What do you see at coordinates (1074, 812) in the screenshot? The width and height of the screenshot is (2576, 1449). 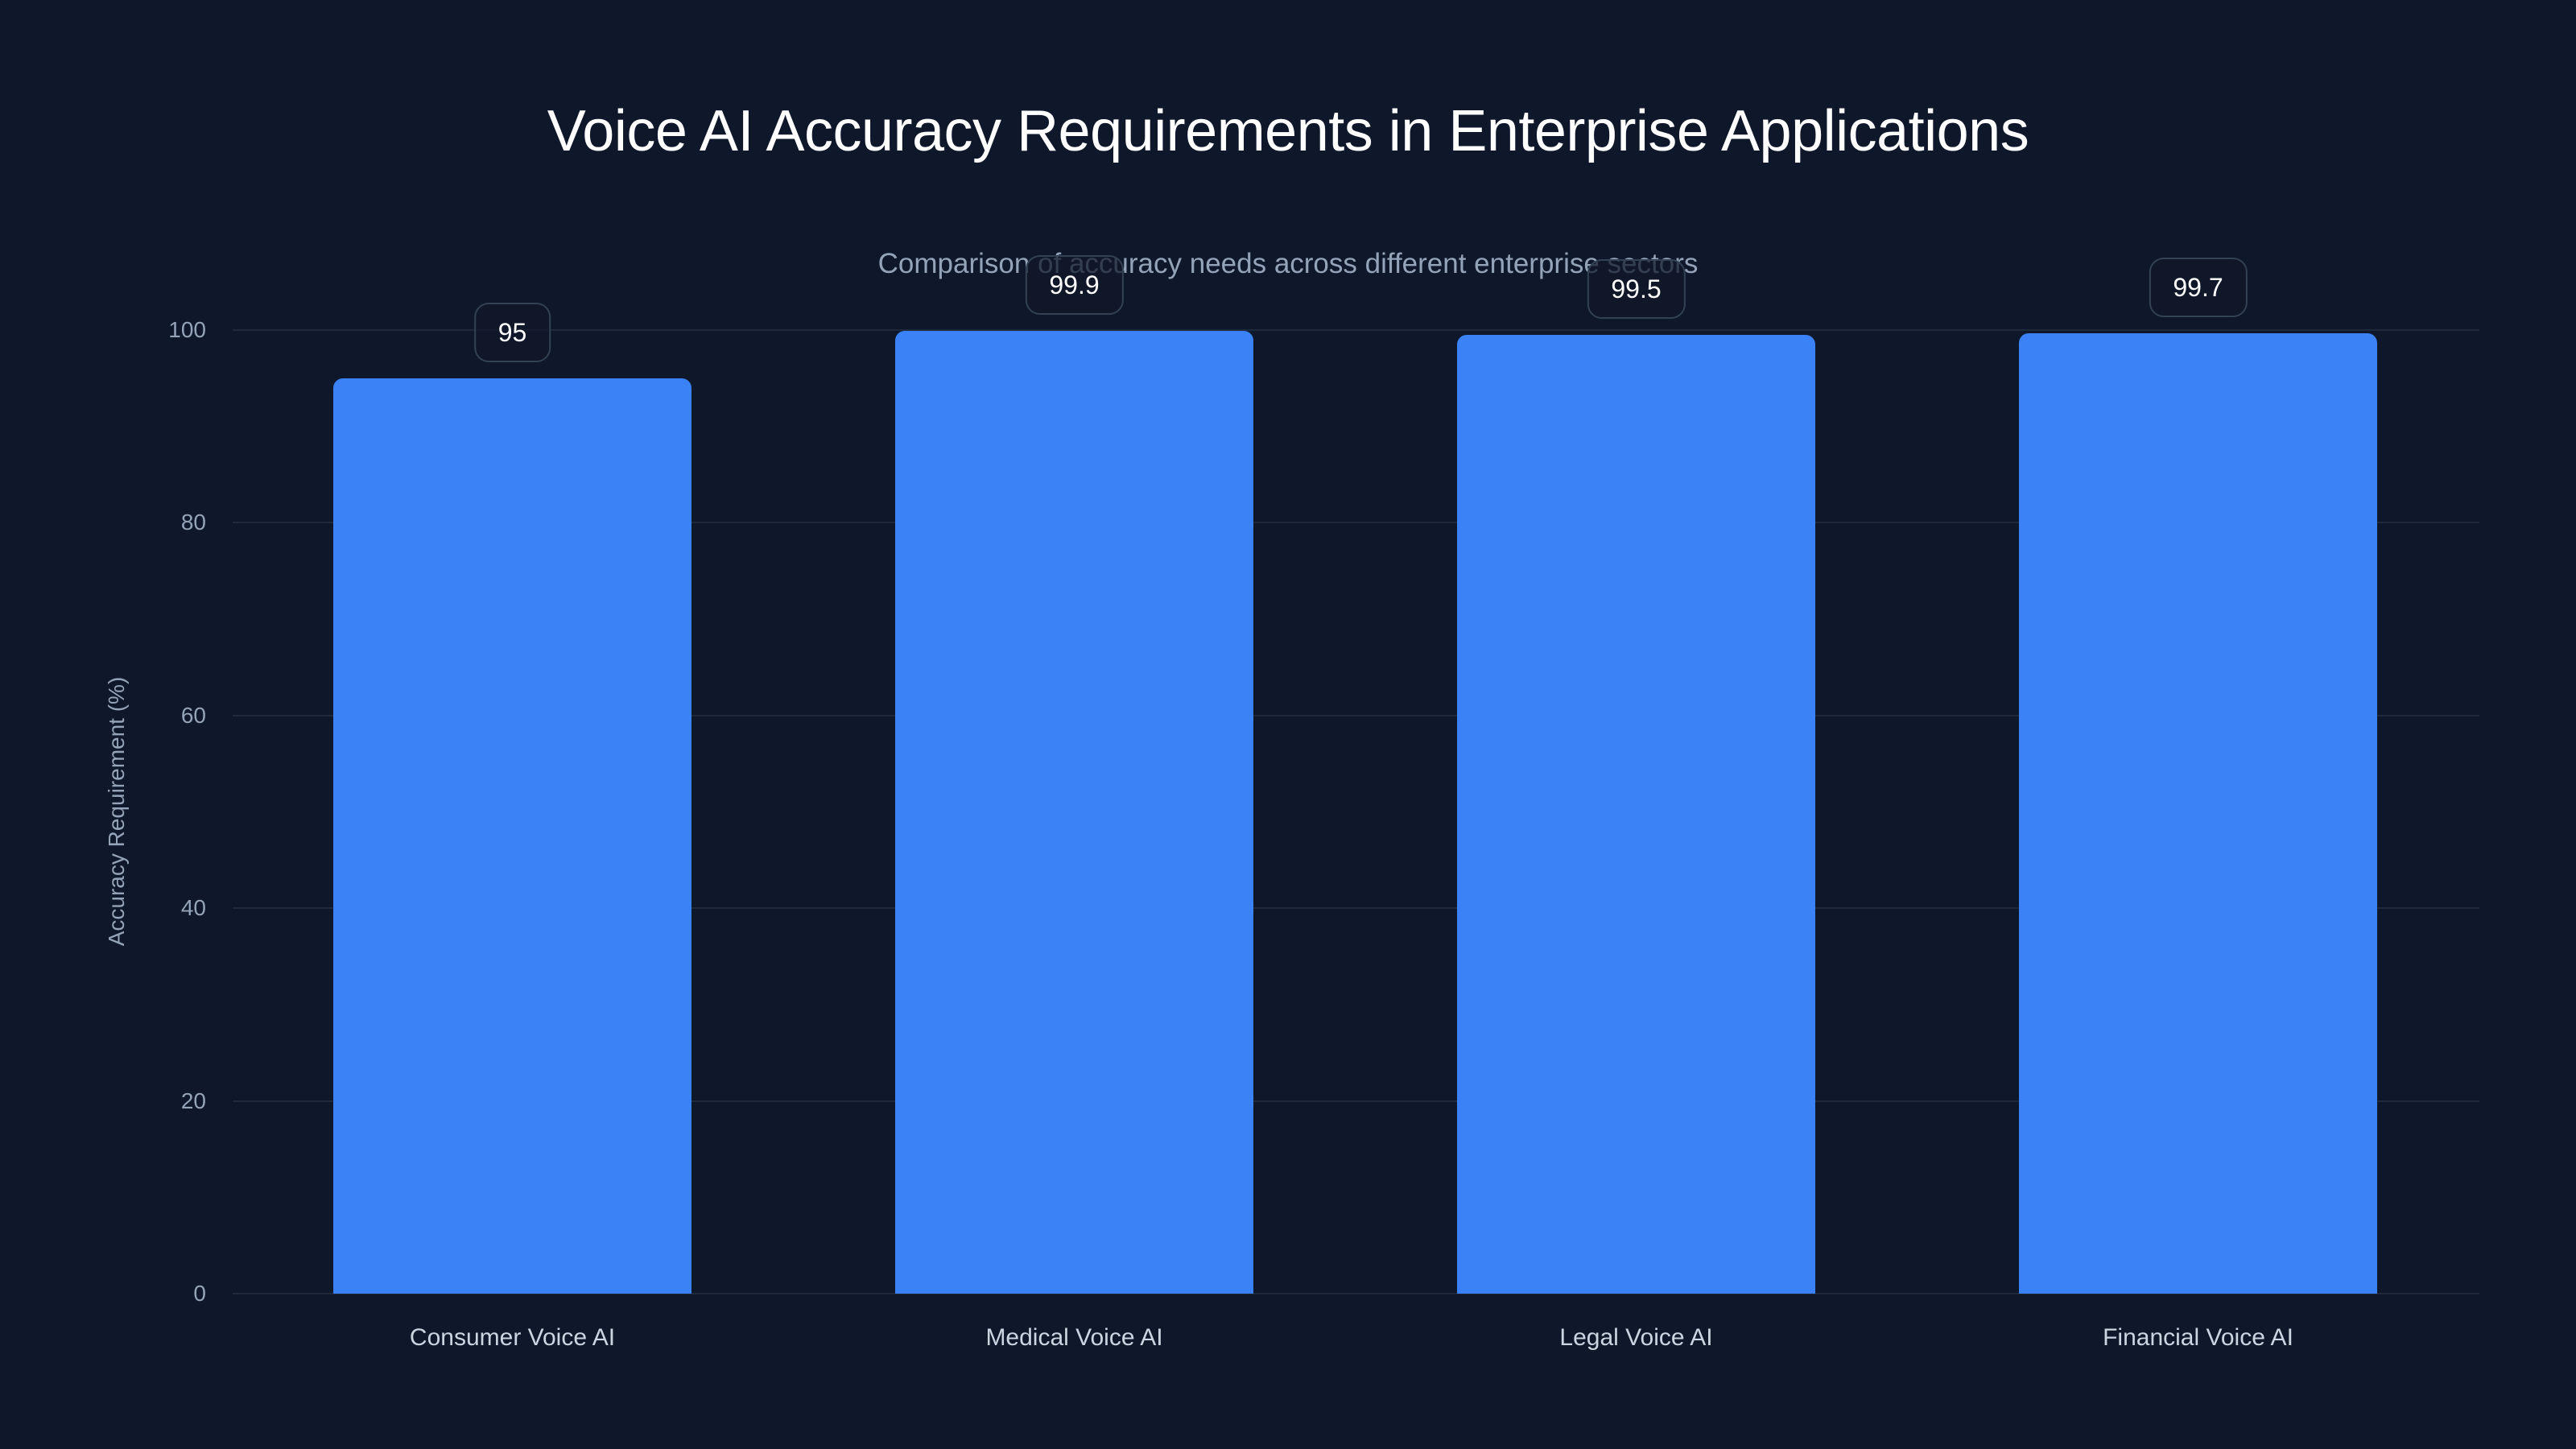 I see `bar-medical-voice-ai` at bounding box center [1074, 812].